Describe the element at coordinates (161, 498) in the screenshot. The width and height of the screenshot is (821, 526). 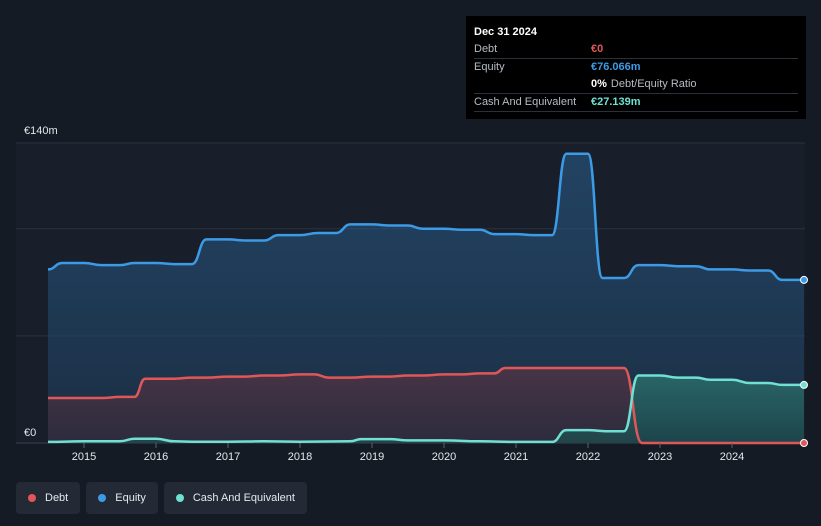
I see `chart-legend: Debt Equity Cash And Equivalent` at that location.